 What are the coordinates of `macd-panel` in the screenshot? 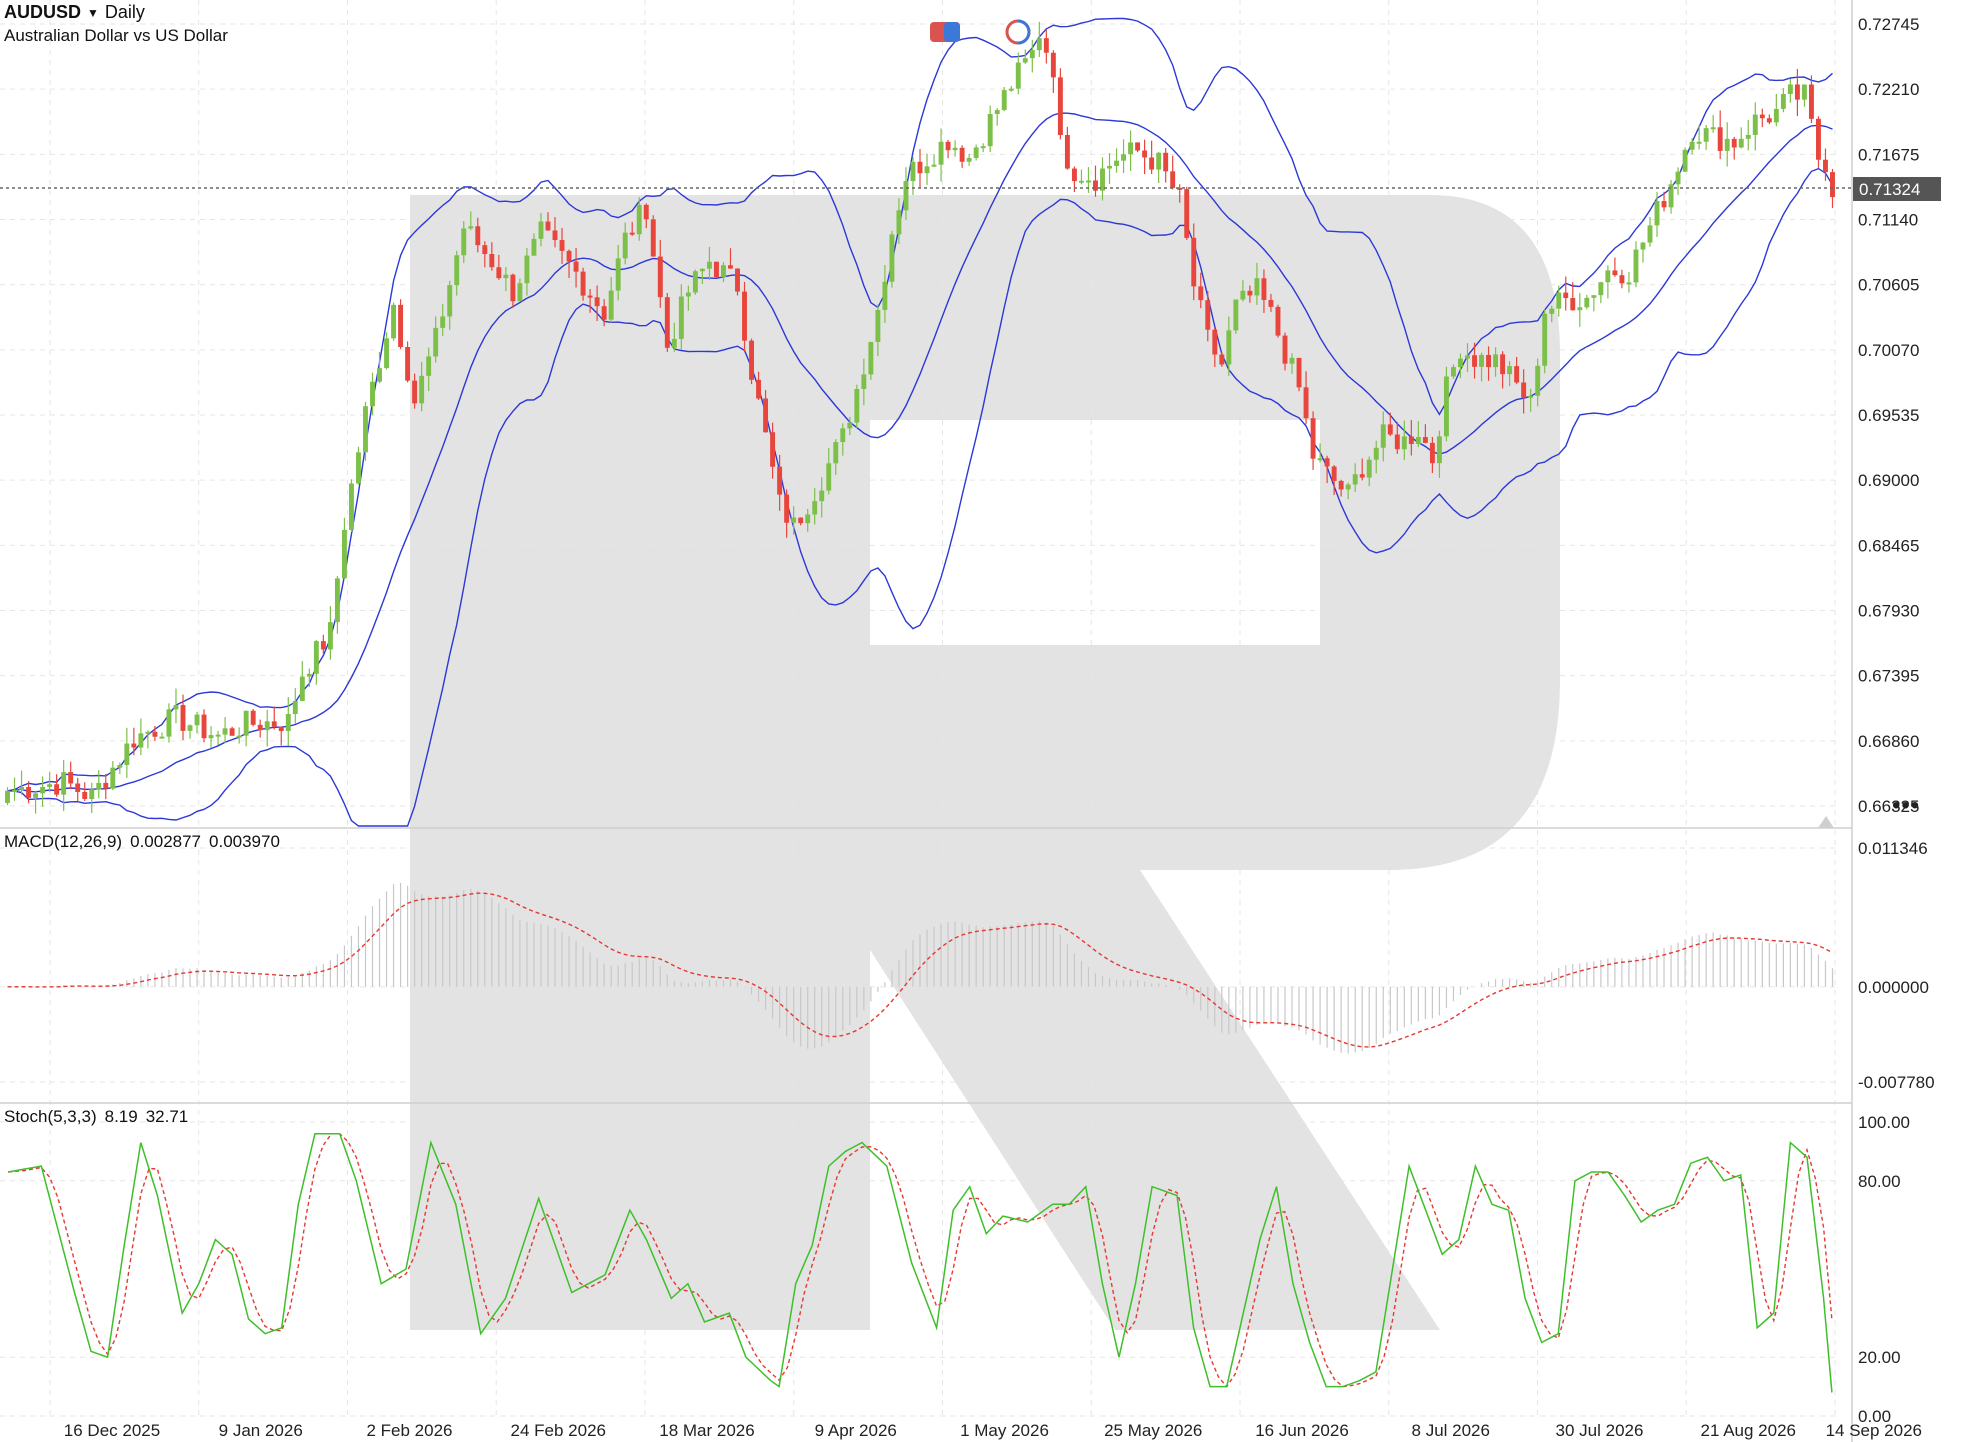 It's located at (920, 968).